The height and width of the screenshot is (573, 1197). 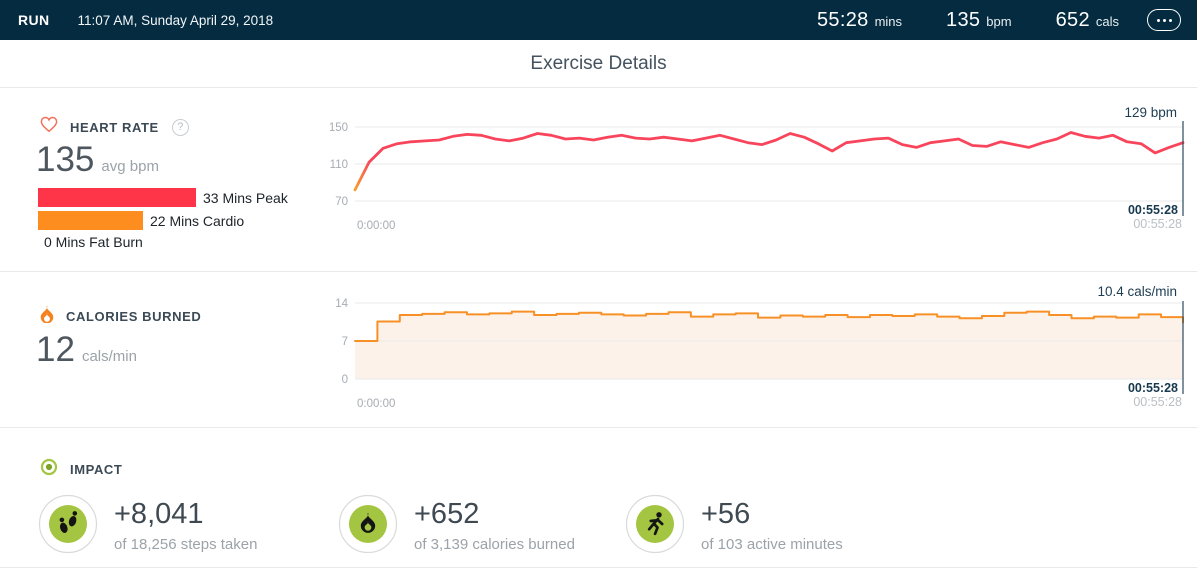 What do you see at coordinates (1150, 112) in the screenshot?
I see `end-value-label: 129 bpm` at bounding box center [1150, 112].